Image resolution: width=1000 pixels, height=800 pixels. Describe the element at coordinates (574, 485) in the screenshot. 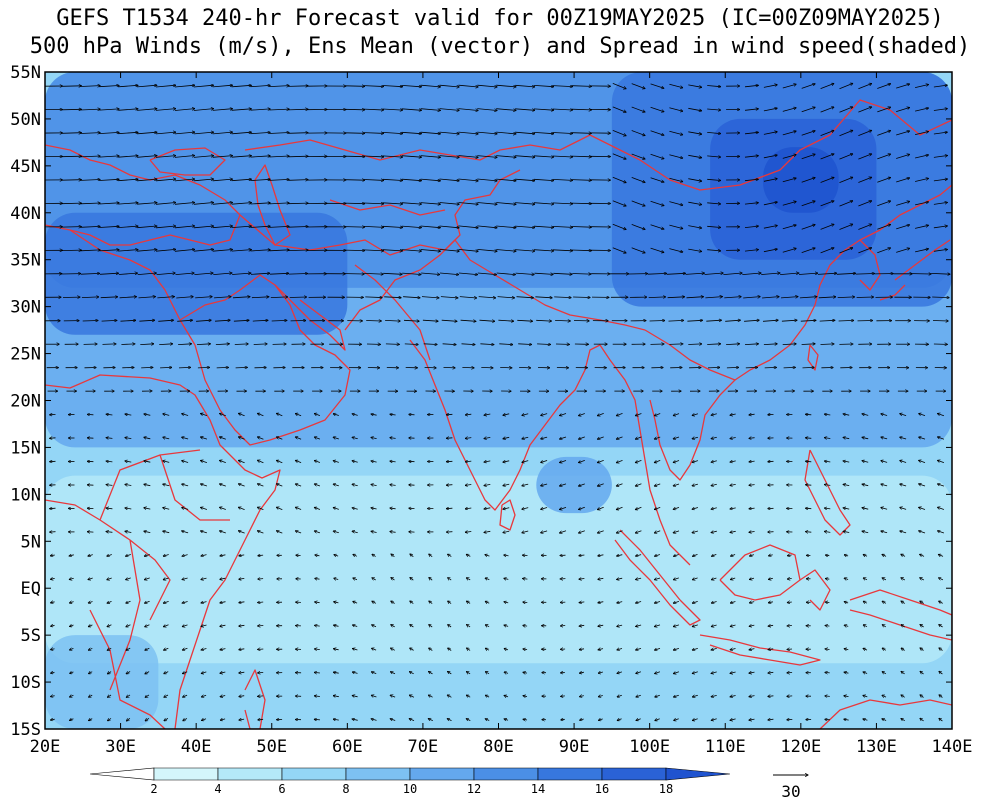

I see `spread-zone` at that location.